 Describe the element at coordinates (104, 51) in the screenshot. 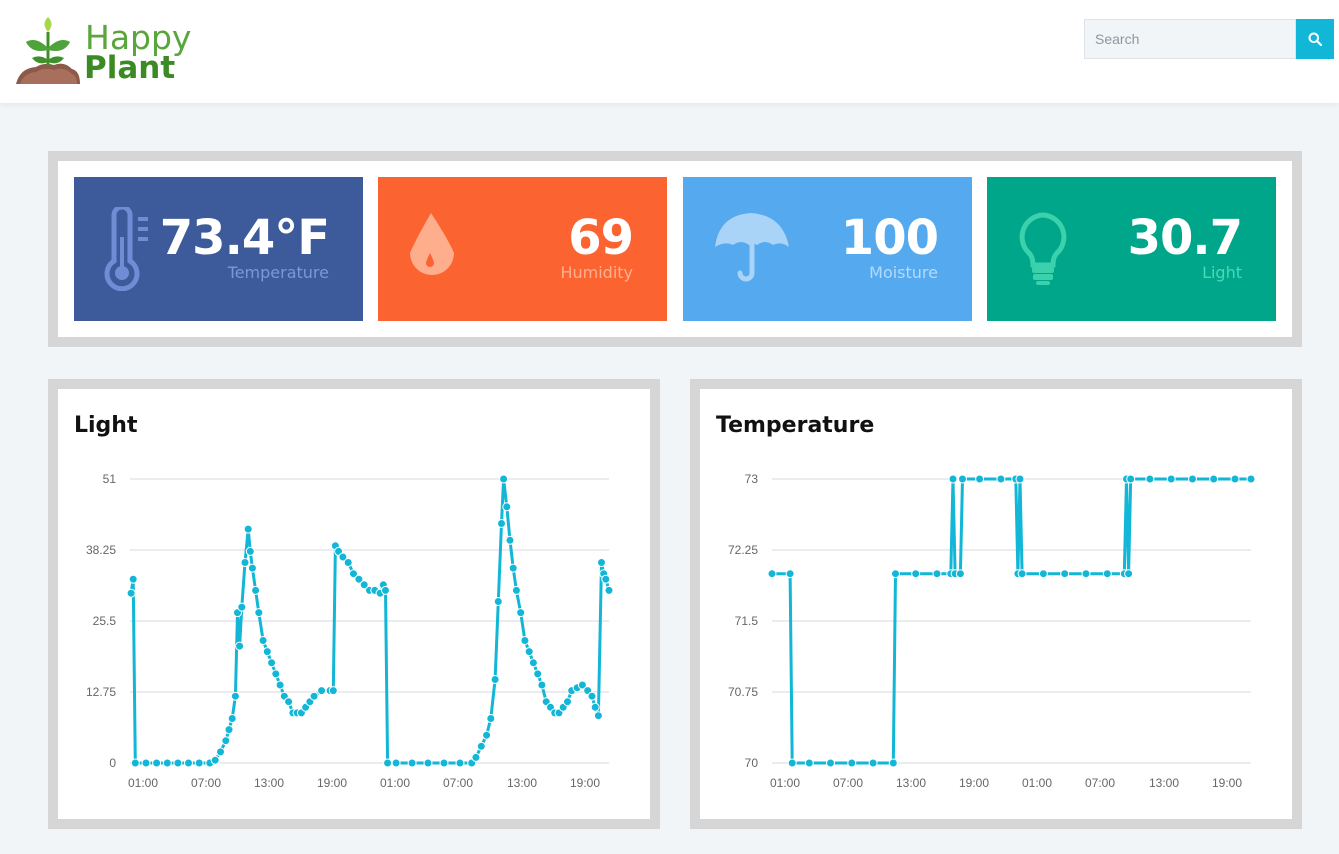

I see `logo: Happy Plant` at that location.